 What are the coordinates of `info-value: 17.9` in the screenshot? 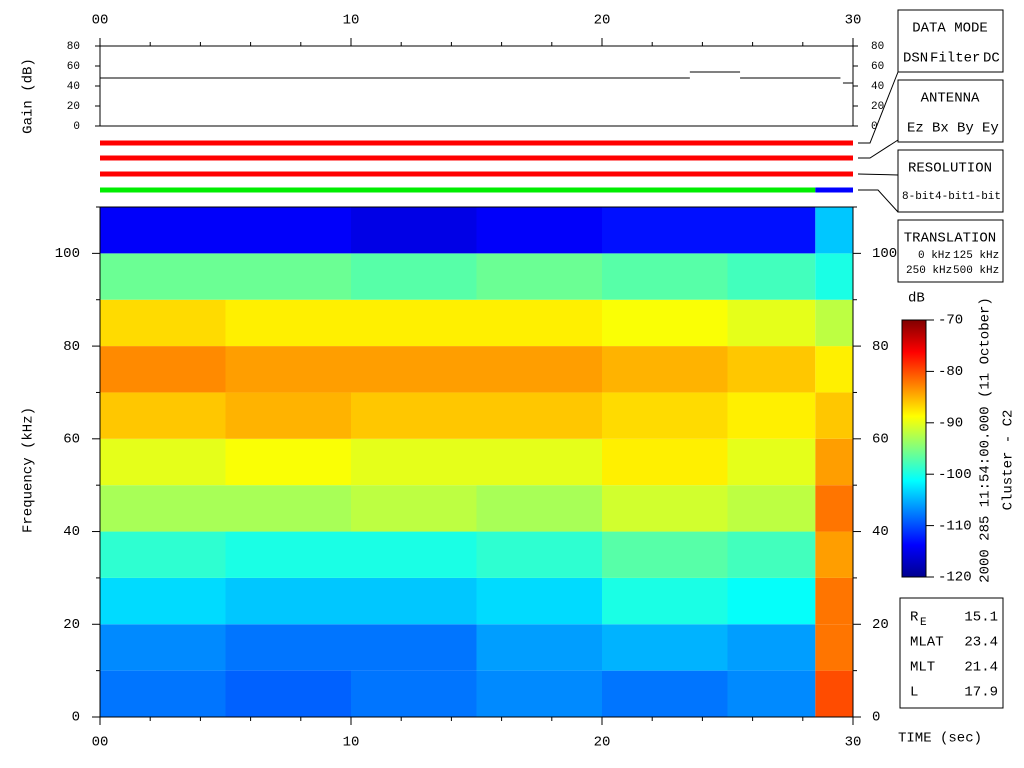 It's located at (981, 693).